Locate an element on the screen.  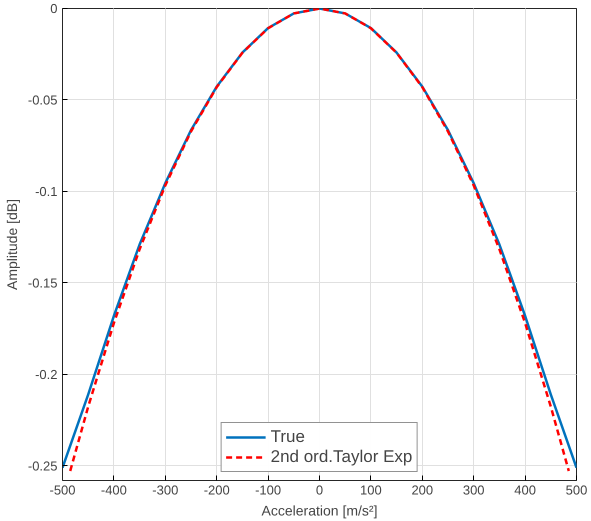
x-tick-label: 0 is located at coordinates (320, 490).